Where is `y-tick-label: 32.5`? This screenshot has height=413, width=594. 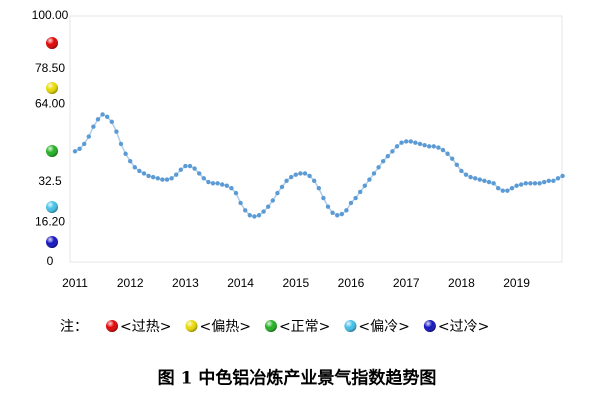
y-tick-label: 32.5 is located at coordinates (50, 181).